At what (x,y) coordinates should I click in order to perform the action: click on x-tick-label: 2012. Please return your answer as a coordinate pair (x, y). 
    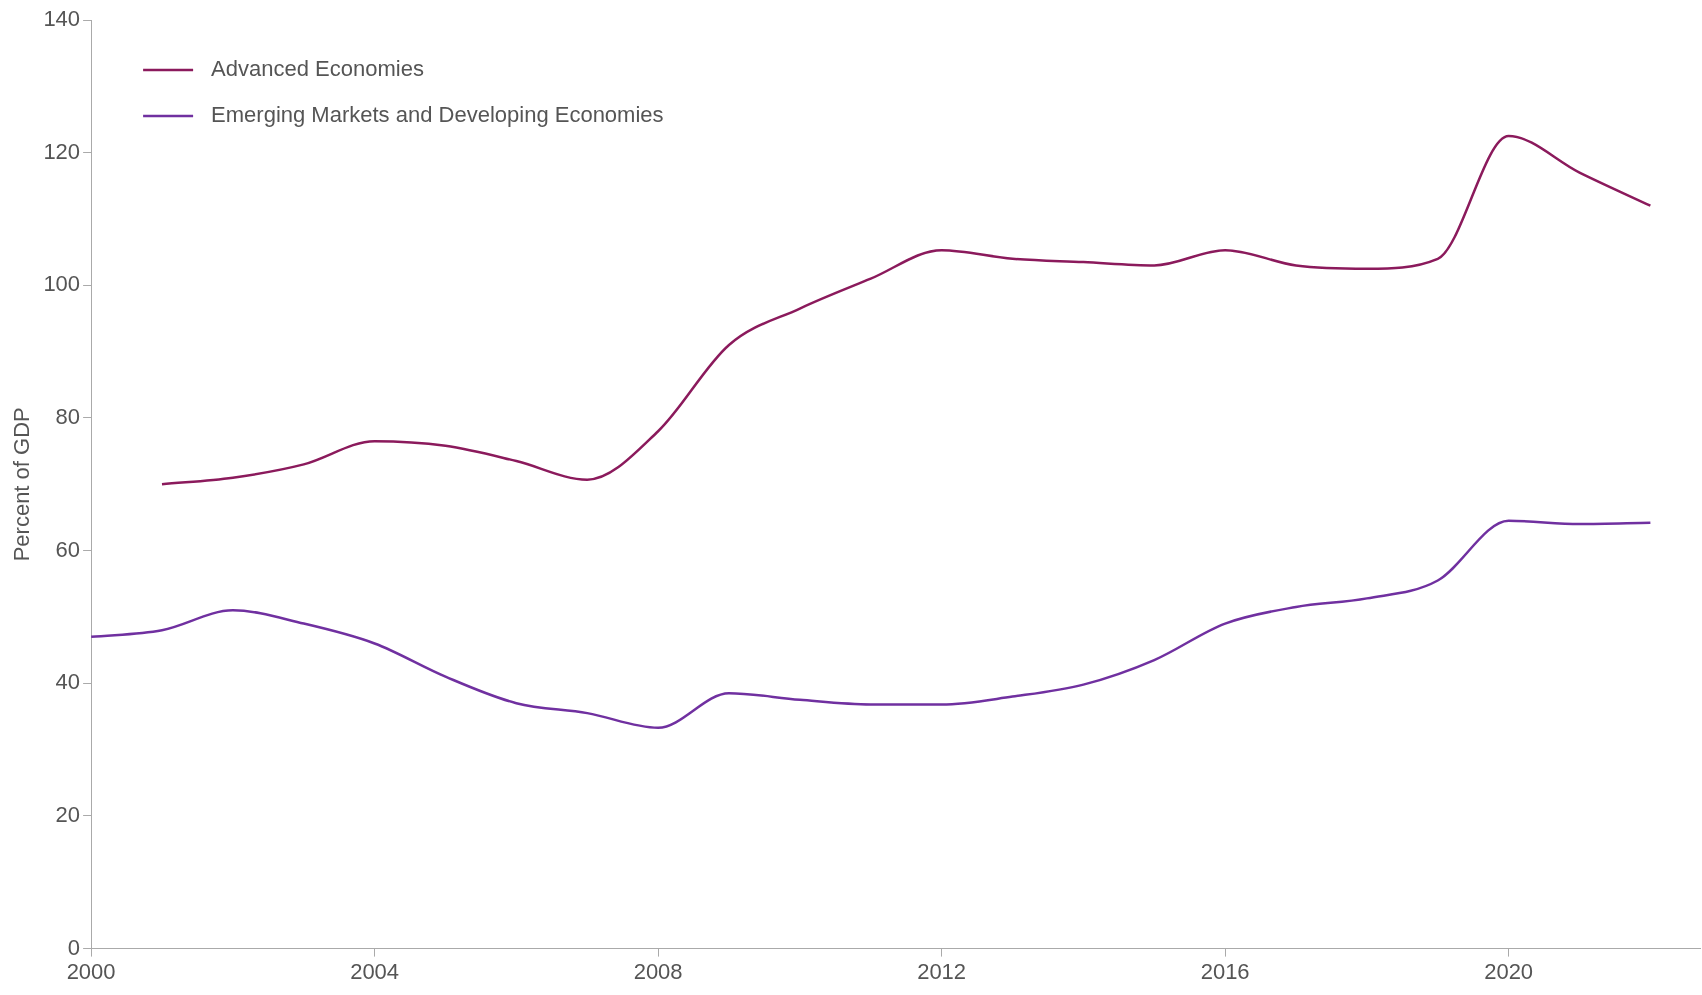
    Looking at the image, I should click on (942, 971).